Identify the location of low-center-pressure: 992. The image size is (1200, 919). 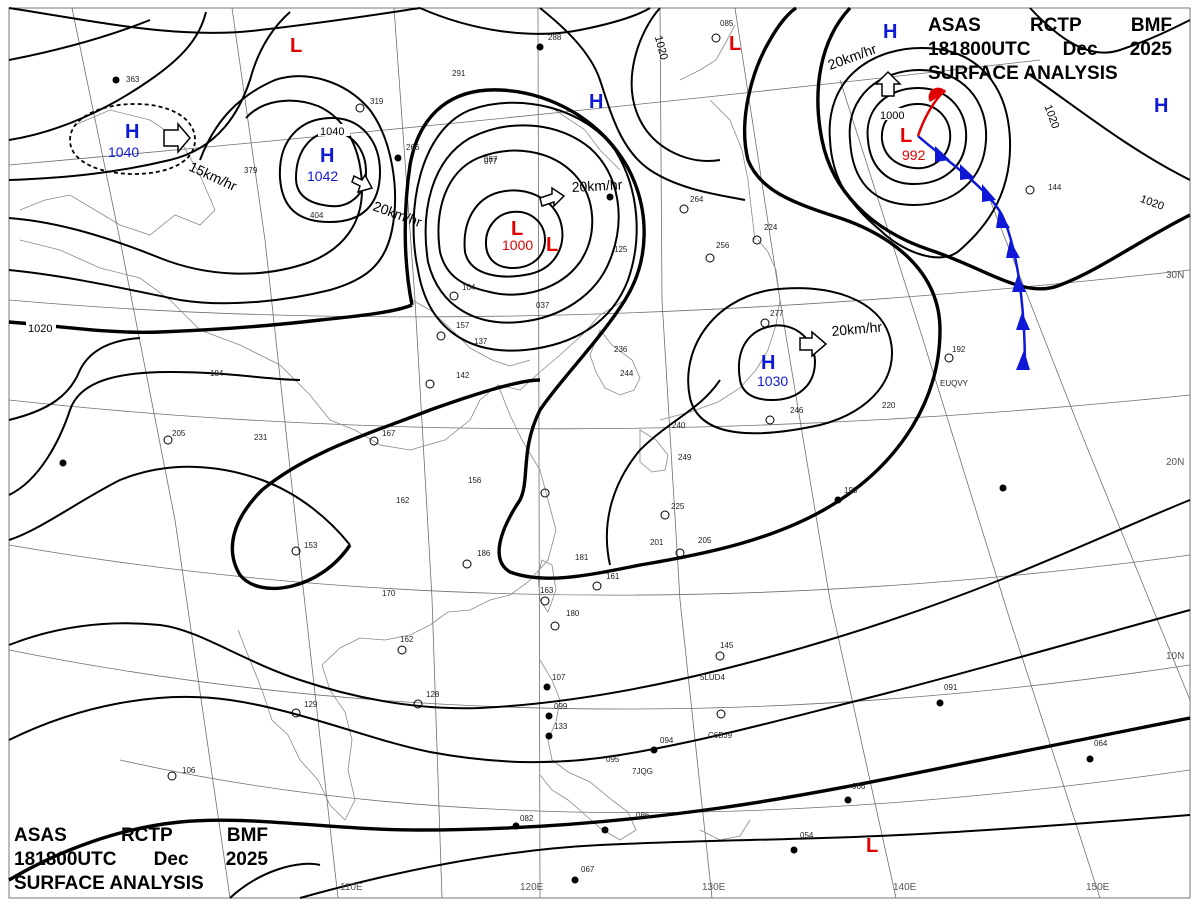
(914, 155).